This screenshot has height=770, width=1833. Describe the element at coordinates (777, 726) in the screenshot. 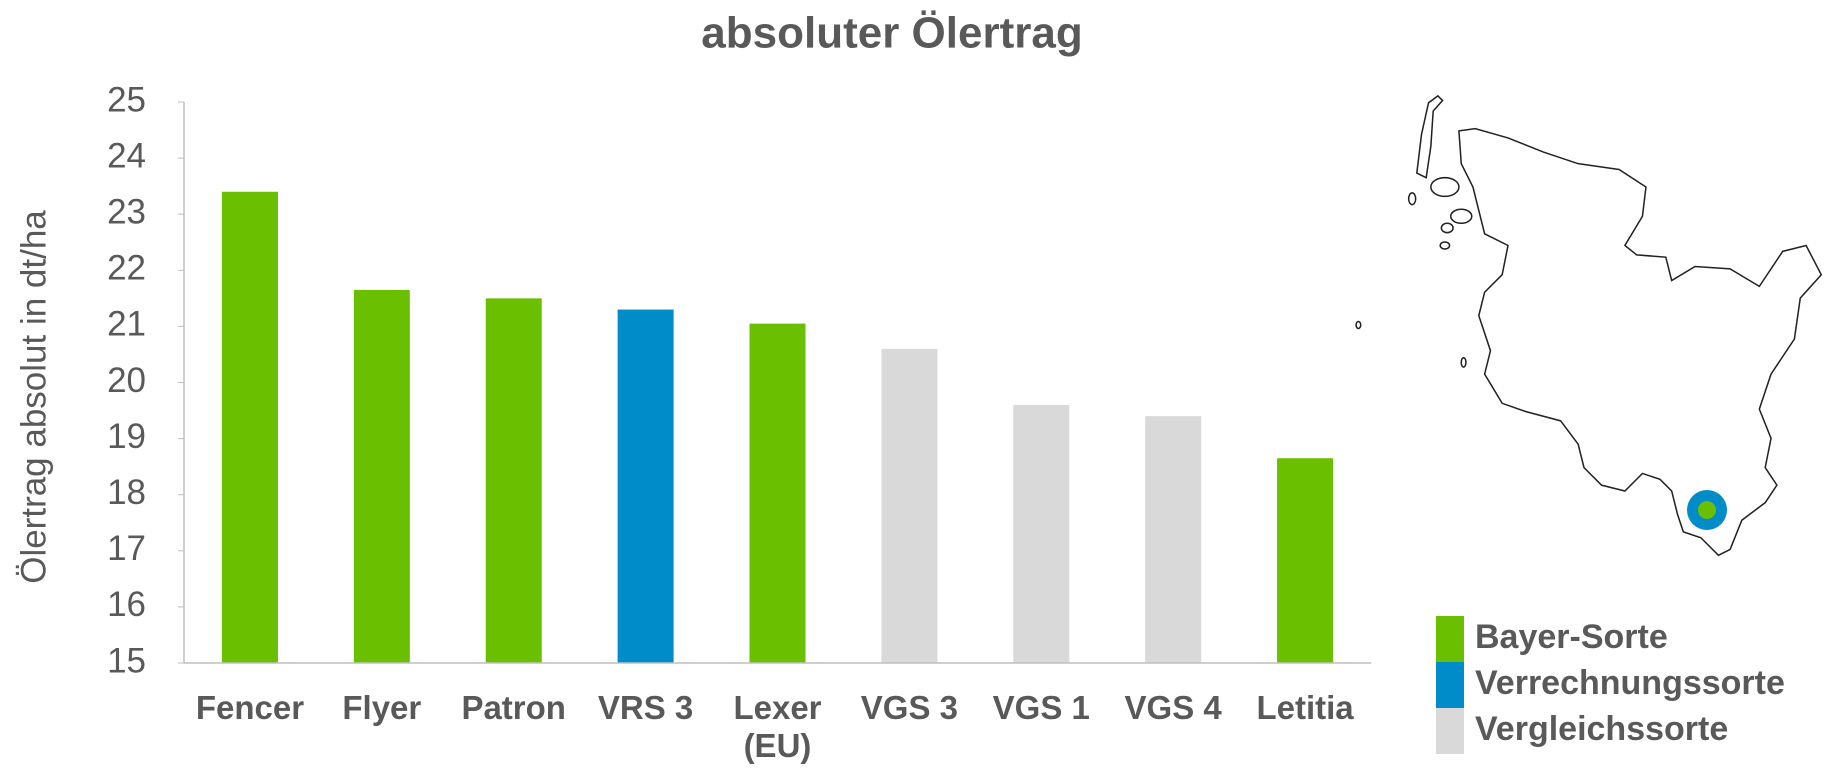

I see `x-tick-label: Lexer (EU)` at that location.